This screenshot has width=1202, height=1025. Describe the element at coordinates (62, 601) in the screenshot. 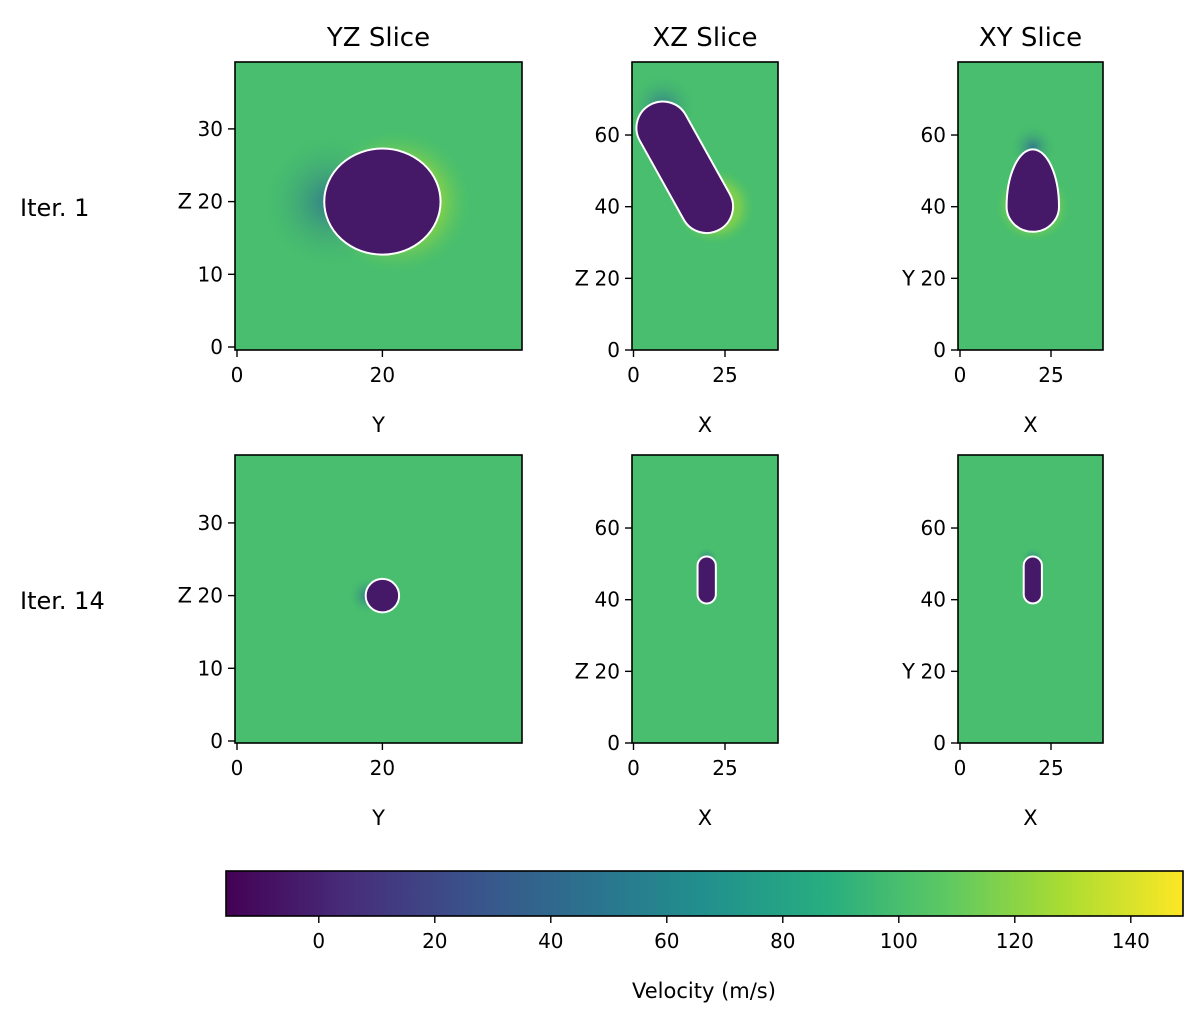

I see `row-label-iter-14: Iter. 14` at that location.